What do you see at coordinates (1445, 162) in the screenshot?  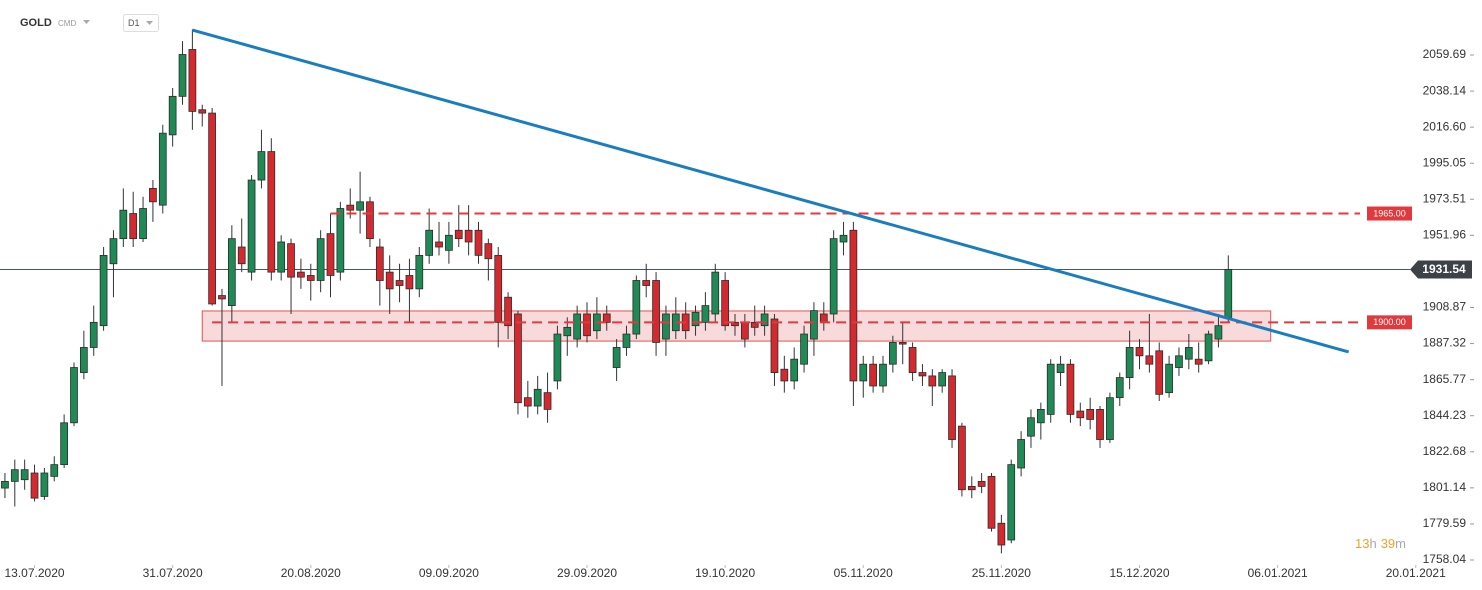 I see `y-tick-label: 1995.05` at bounding box center [1445, 162].